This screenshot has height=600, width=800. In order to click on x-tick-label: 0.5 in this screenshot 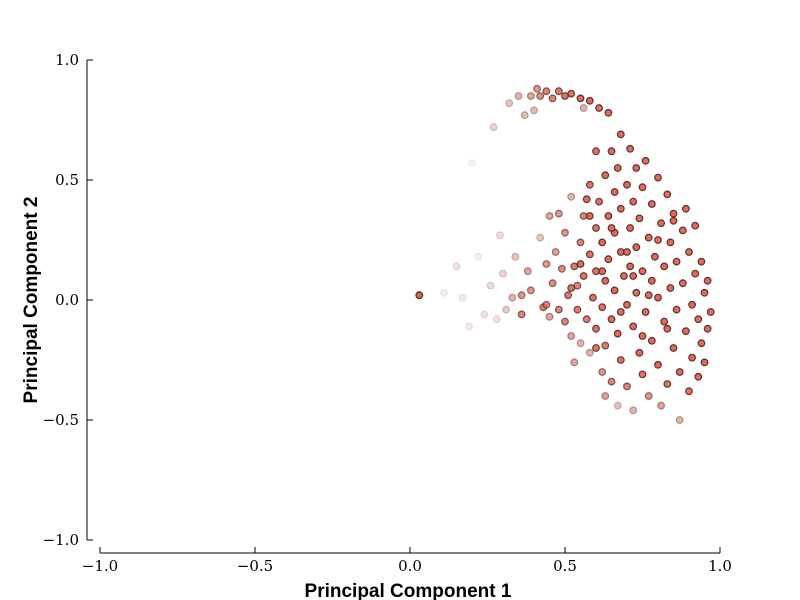, I will do `click(565, 566)`.